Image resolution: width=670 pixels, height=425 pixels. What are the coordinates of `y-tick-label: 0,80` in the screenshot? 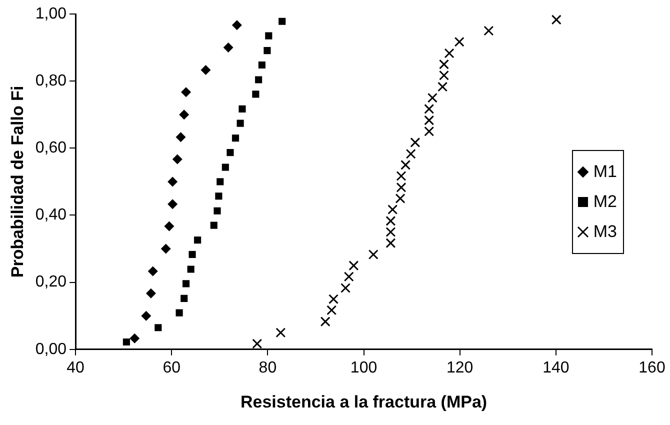 It's located at (51, 81).